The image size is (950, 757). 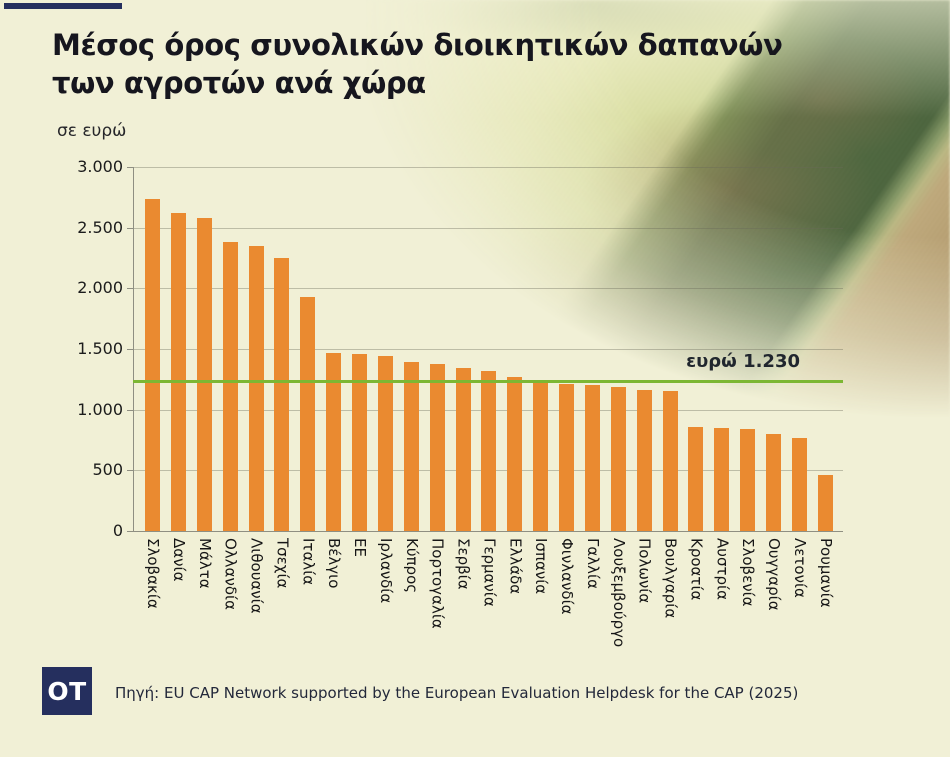 I want to click on y-tick-label: 1.500, so click(x=100, y=348).